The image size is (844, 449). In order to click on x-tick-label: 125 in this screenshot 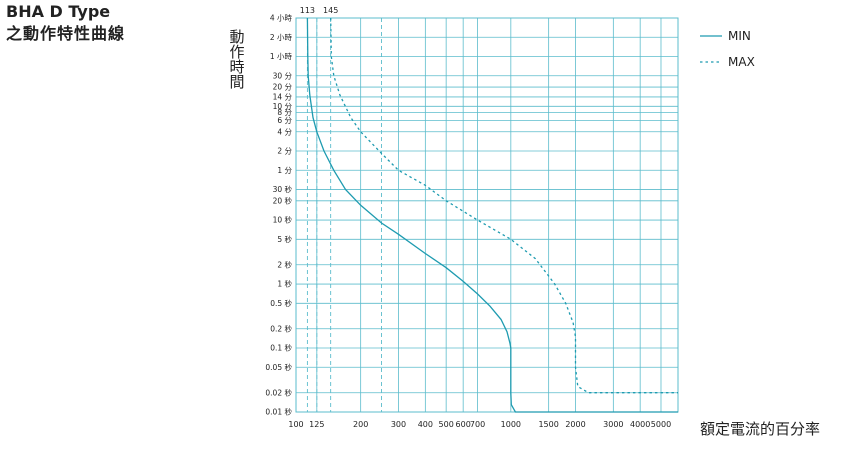, I will do `click(316, 424)`.